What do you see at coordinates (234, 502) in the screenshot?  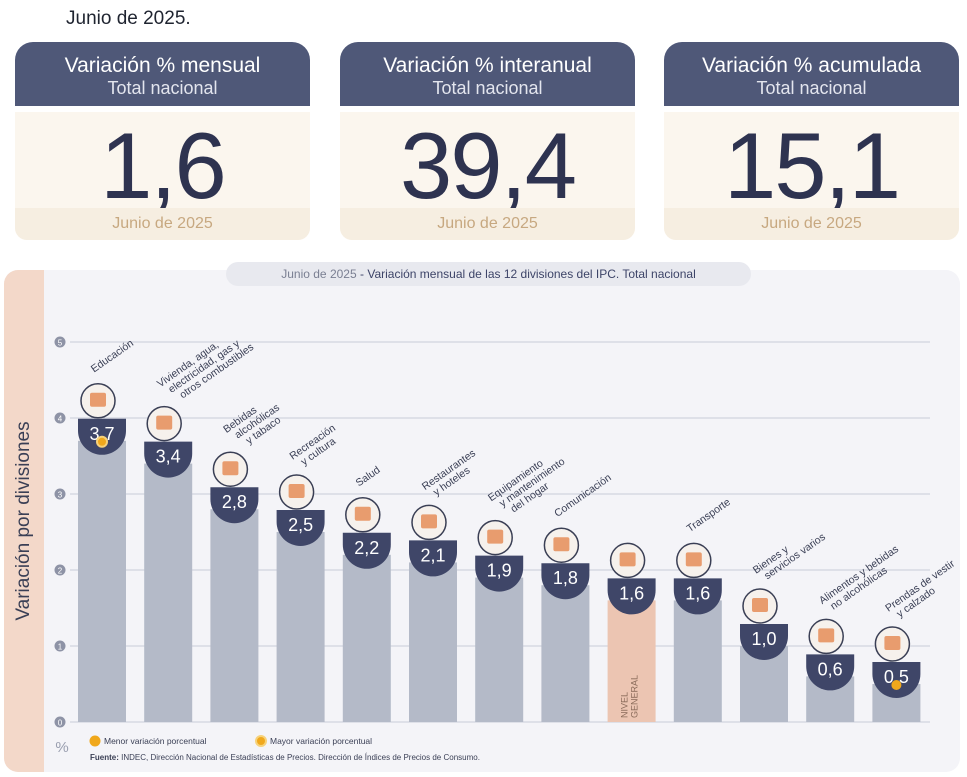 I see `value-label: 2,8` at bounding box center [234, 502].